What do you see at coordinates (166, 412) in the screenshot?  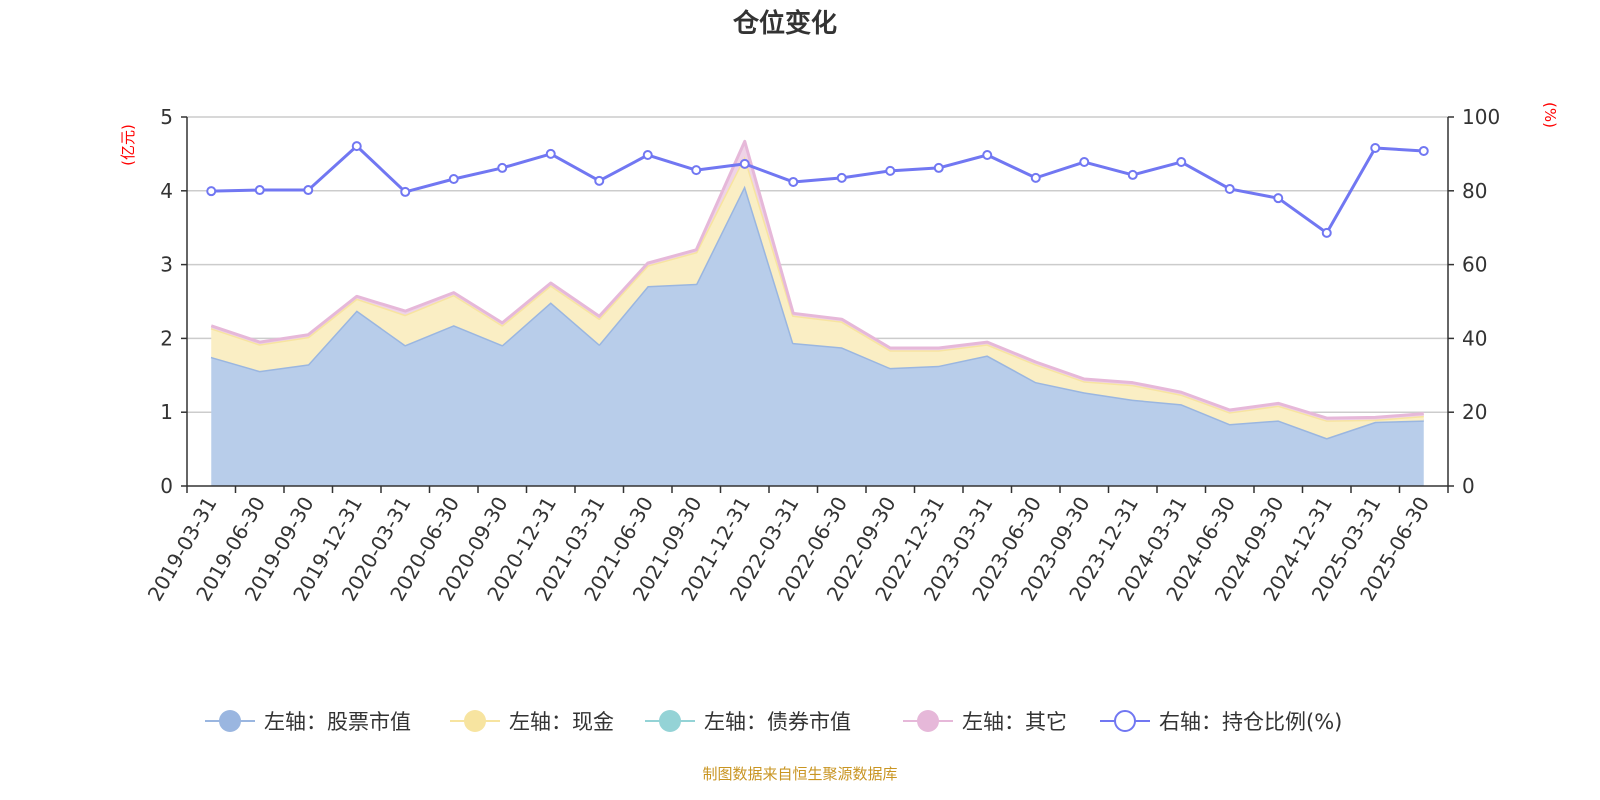 I see `left-axis-tick-label: 1` at bounding box center [166, 412].